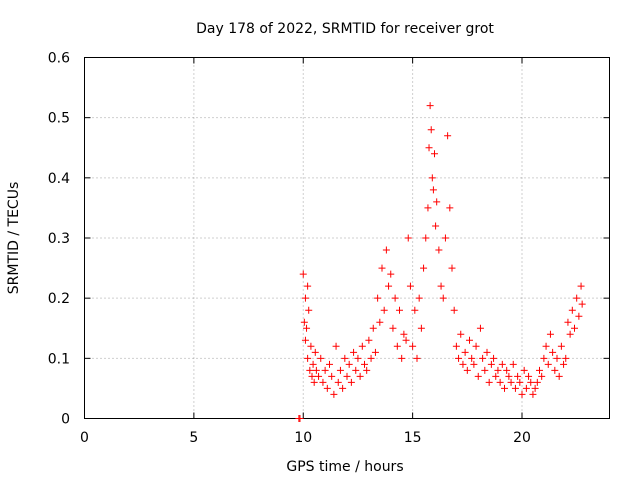 This screenshot has height=480, width=640. What do you see at coordinates (59, 359) in the screenshot?
I see `y-tick-label: 0.1` at bounding box center [59, 359].